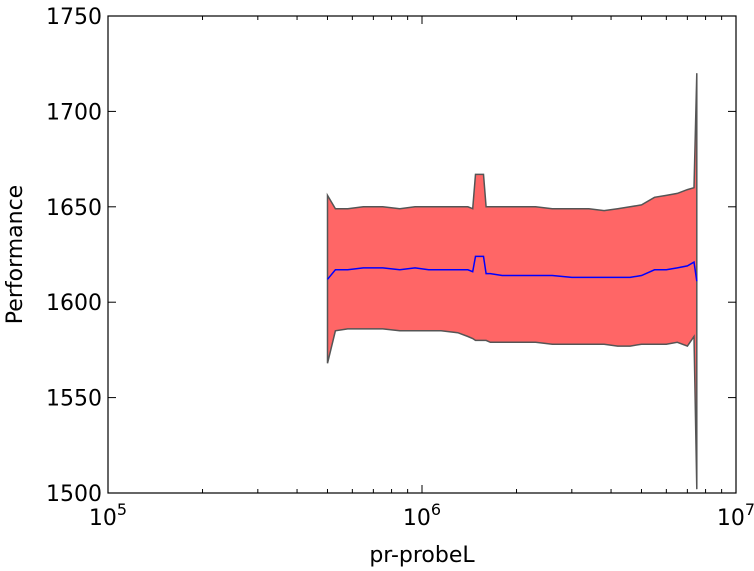  What do you see at coordinates (512, 268) in the screenshot?
I see `mean-line` at bounding box center [512, 268].